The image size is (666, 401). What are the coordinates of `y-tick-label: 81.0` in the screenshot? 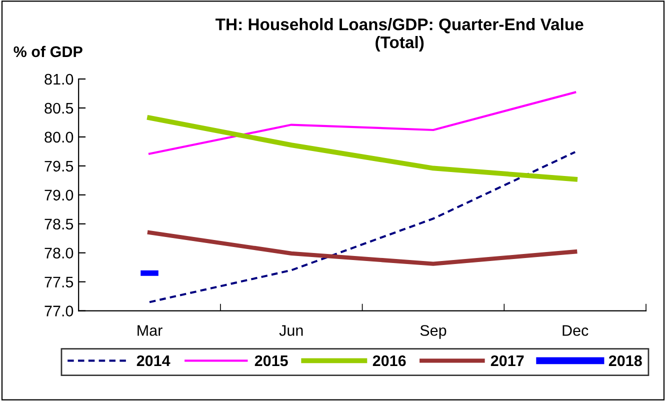 It's located at (59, 79).